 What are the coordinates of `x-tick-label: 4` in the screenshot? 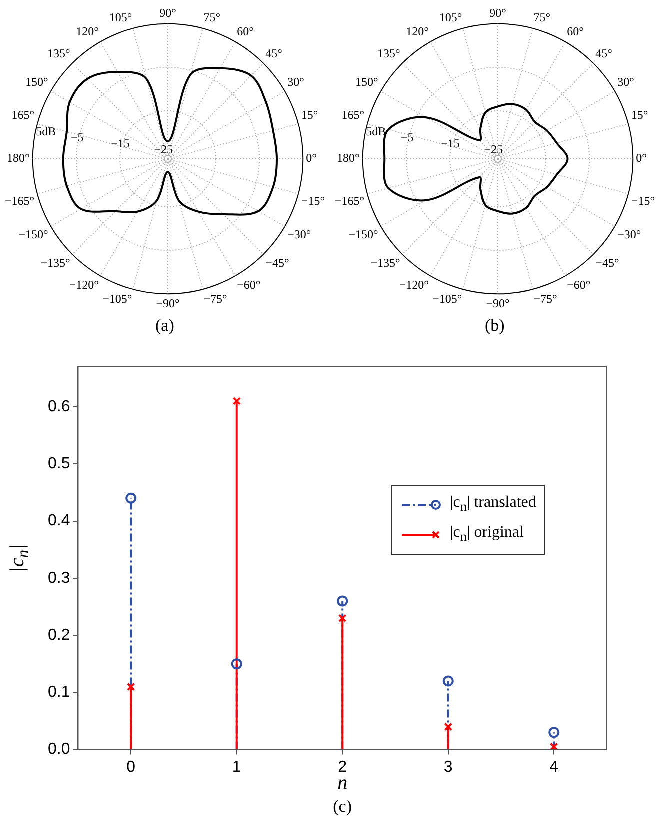 It's located at (554, 767).